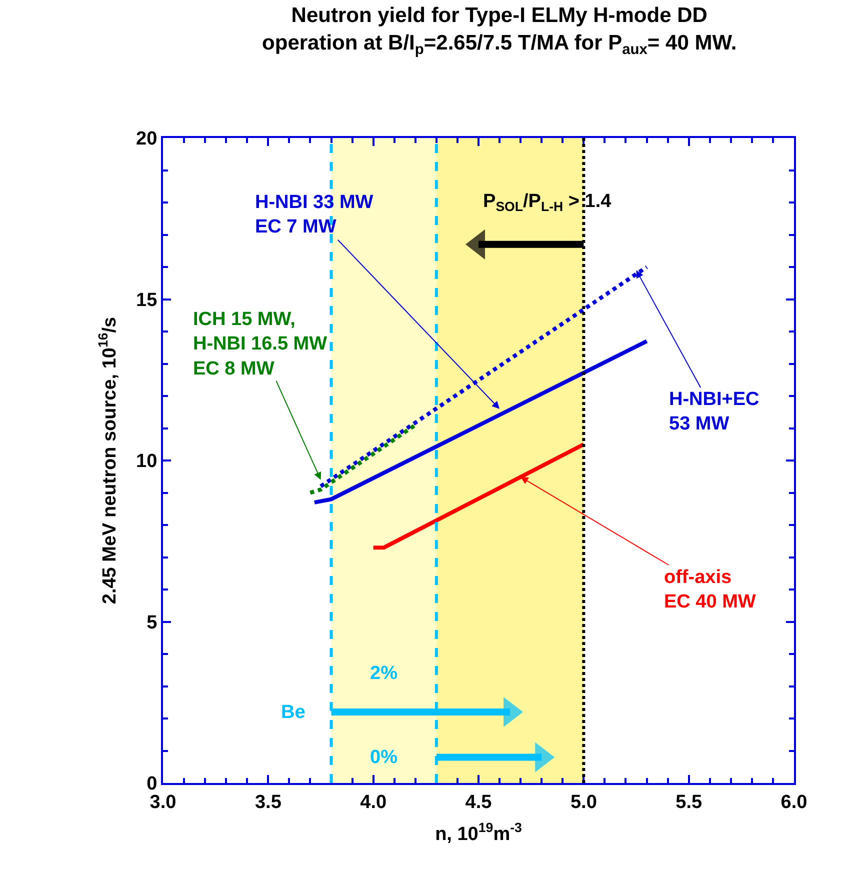 This screenshot has width=861, height=887. I want to click on chart-title: Neutron yield for Type-I ELMy H-mode DD operation at B/I$_{p}$=2.65/7.5 T/MA for P$_{aux}$= 40 MW., so click(499, 31).